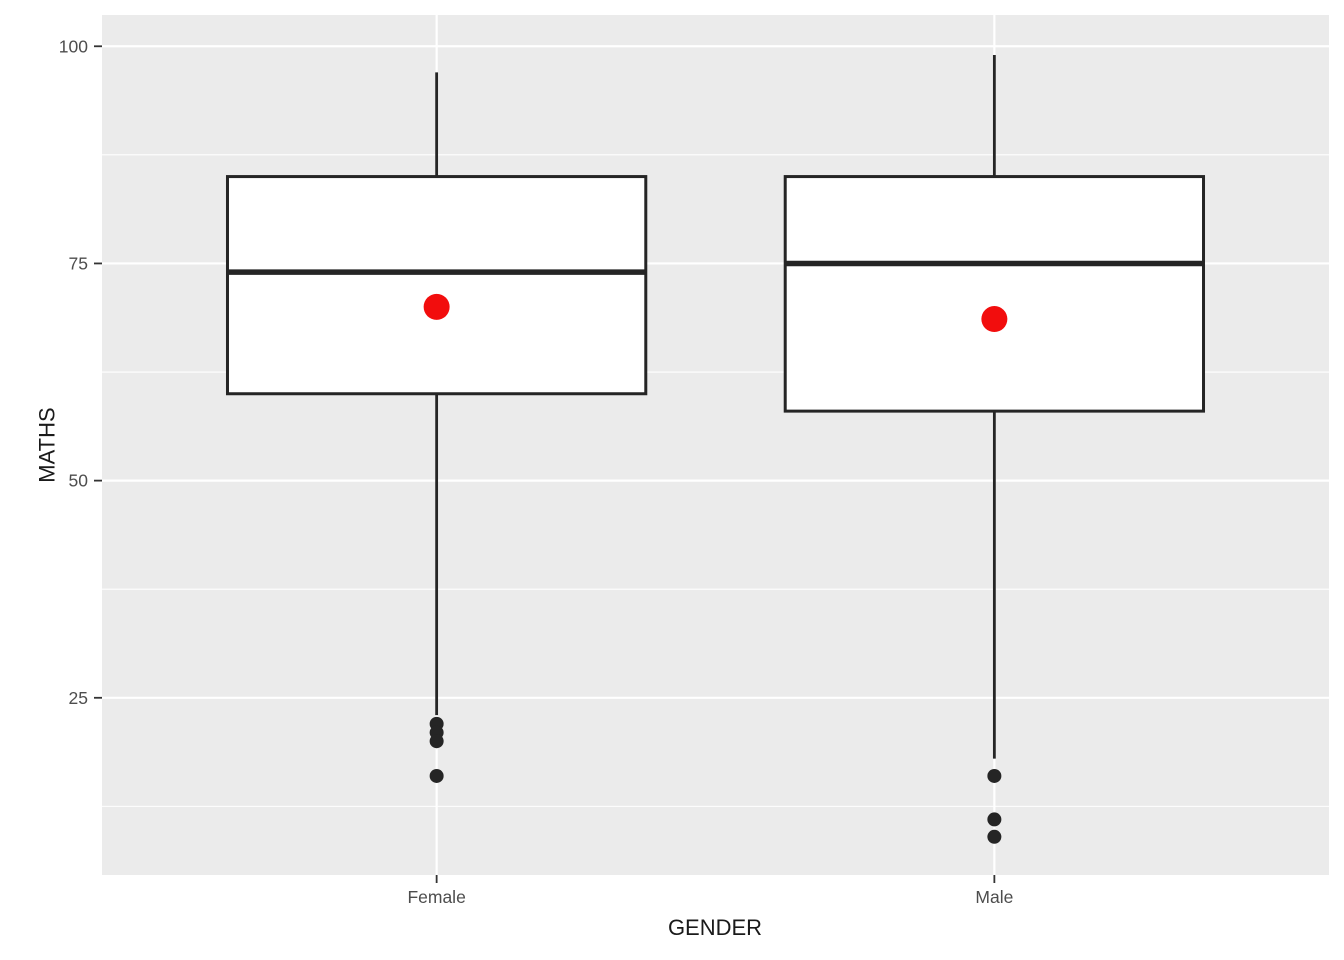 This screenshot has height=960, width=1344. I want to click on y-tick-label: 25, so click(78, 698).